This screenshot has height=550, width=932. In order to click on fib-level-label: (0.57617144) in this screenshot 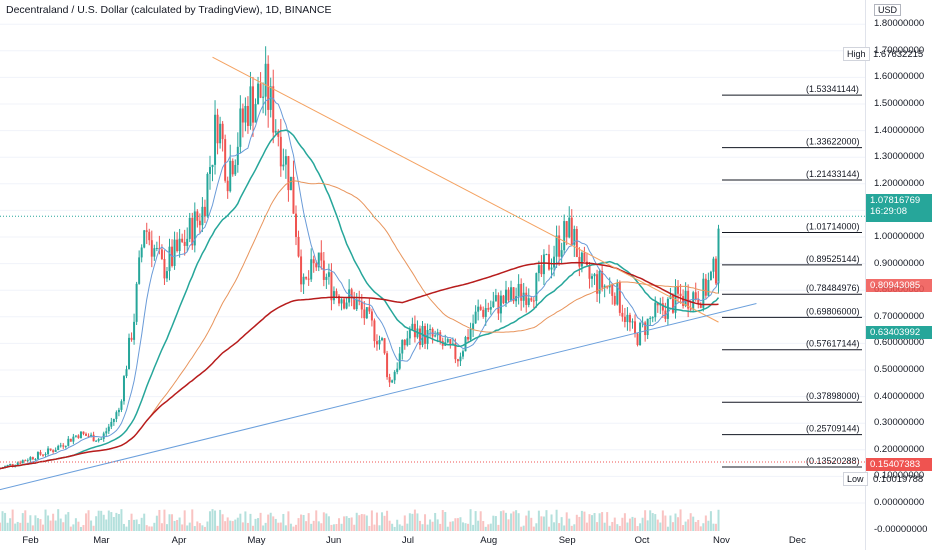, I will do `click(833, 344)`.